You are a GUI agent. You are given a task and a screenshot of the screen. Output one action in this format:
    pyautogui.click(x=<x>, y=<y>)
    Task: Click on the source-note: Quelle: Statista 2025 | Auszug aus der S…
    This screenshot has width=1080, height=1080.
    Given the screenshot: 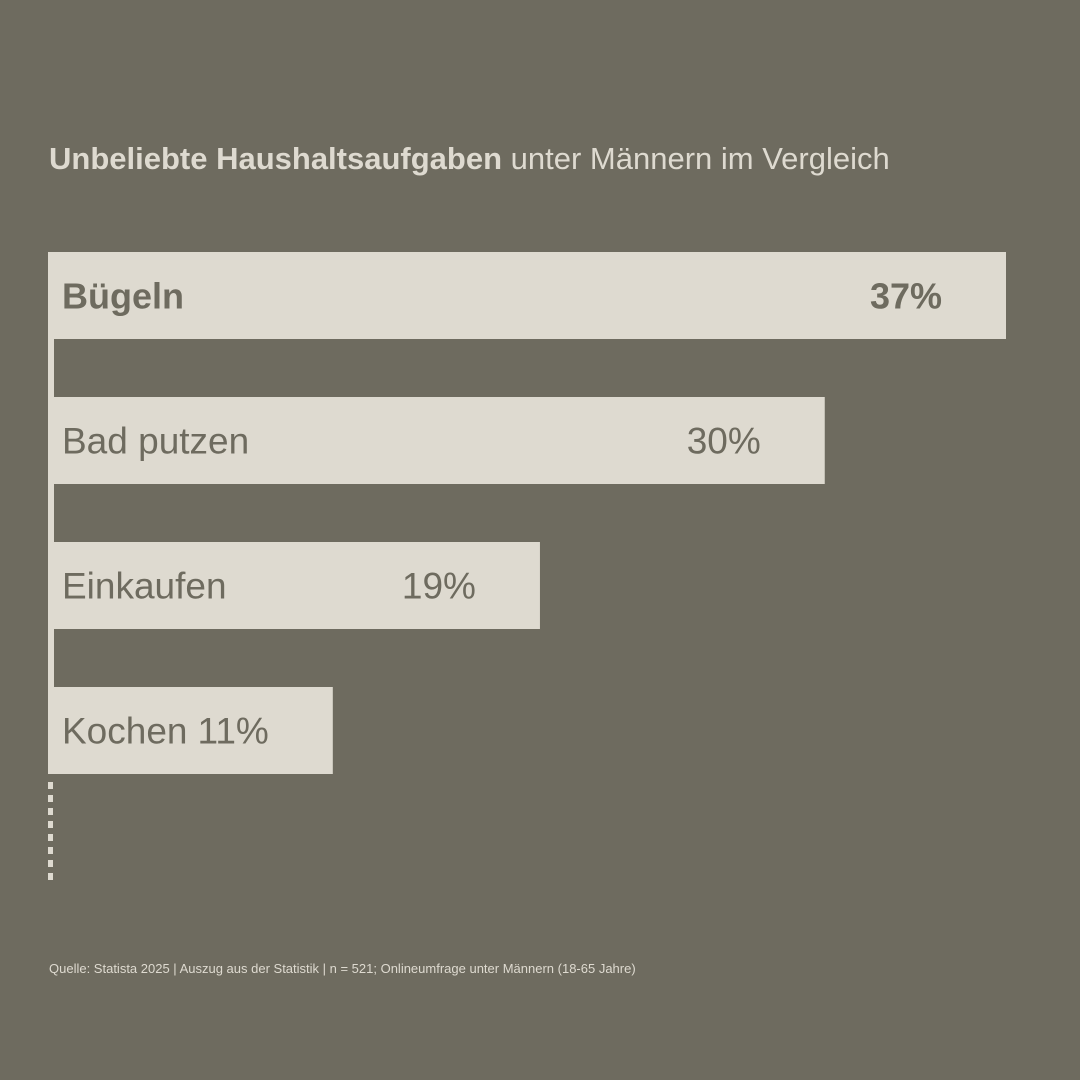 What is the action you would take?
    pyautogui.click(x=342, y=968)
    